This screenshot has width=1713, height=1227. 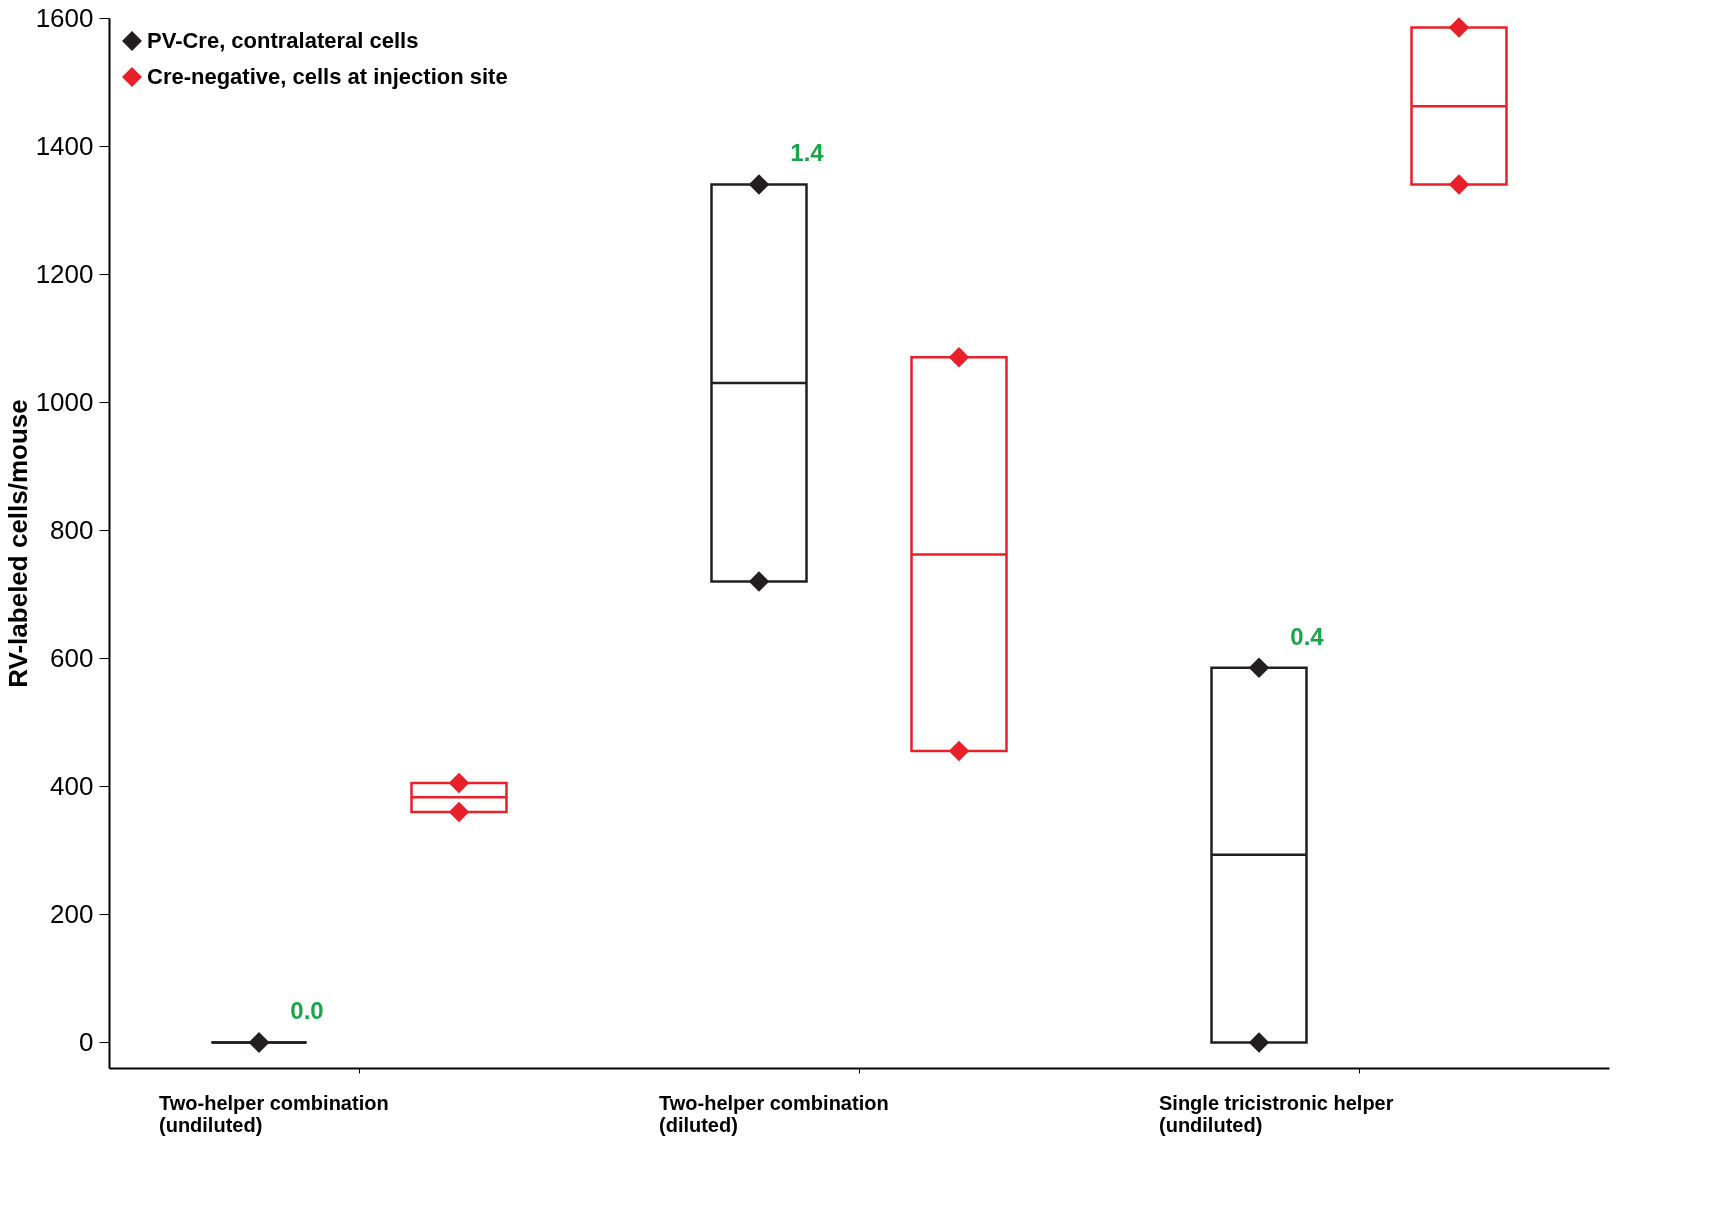 What do you see at coordinates (307, 1011) in the screenshot?
I see `annotation: 0.0` at bounding box center [307, 1011].